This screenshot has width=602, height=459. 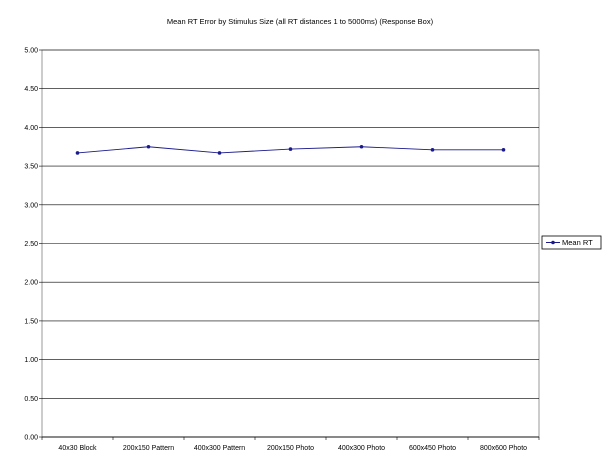 What do you see at coordinates (31, 360) in the screenshot?
I see `y-tick-label: 1.00` at bounding box center [31, 360].